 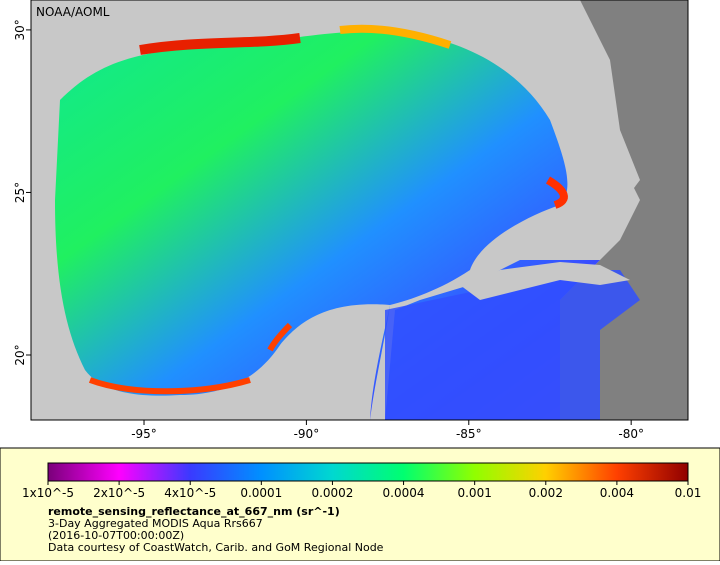 What do you see at coordinates (631, 434) in the screenshot?
I see `x-tick-label: -80°` at bounding box center [631, 434].